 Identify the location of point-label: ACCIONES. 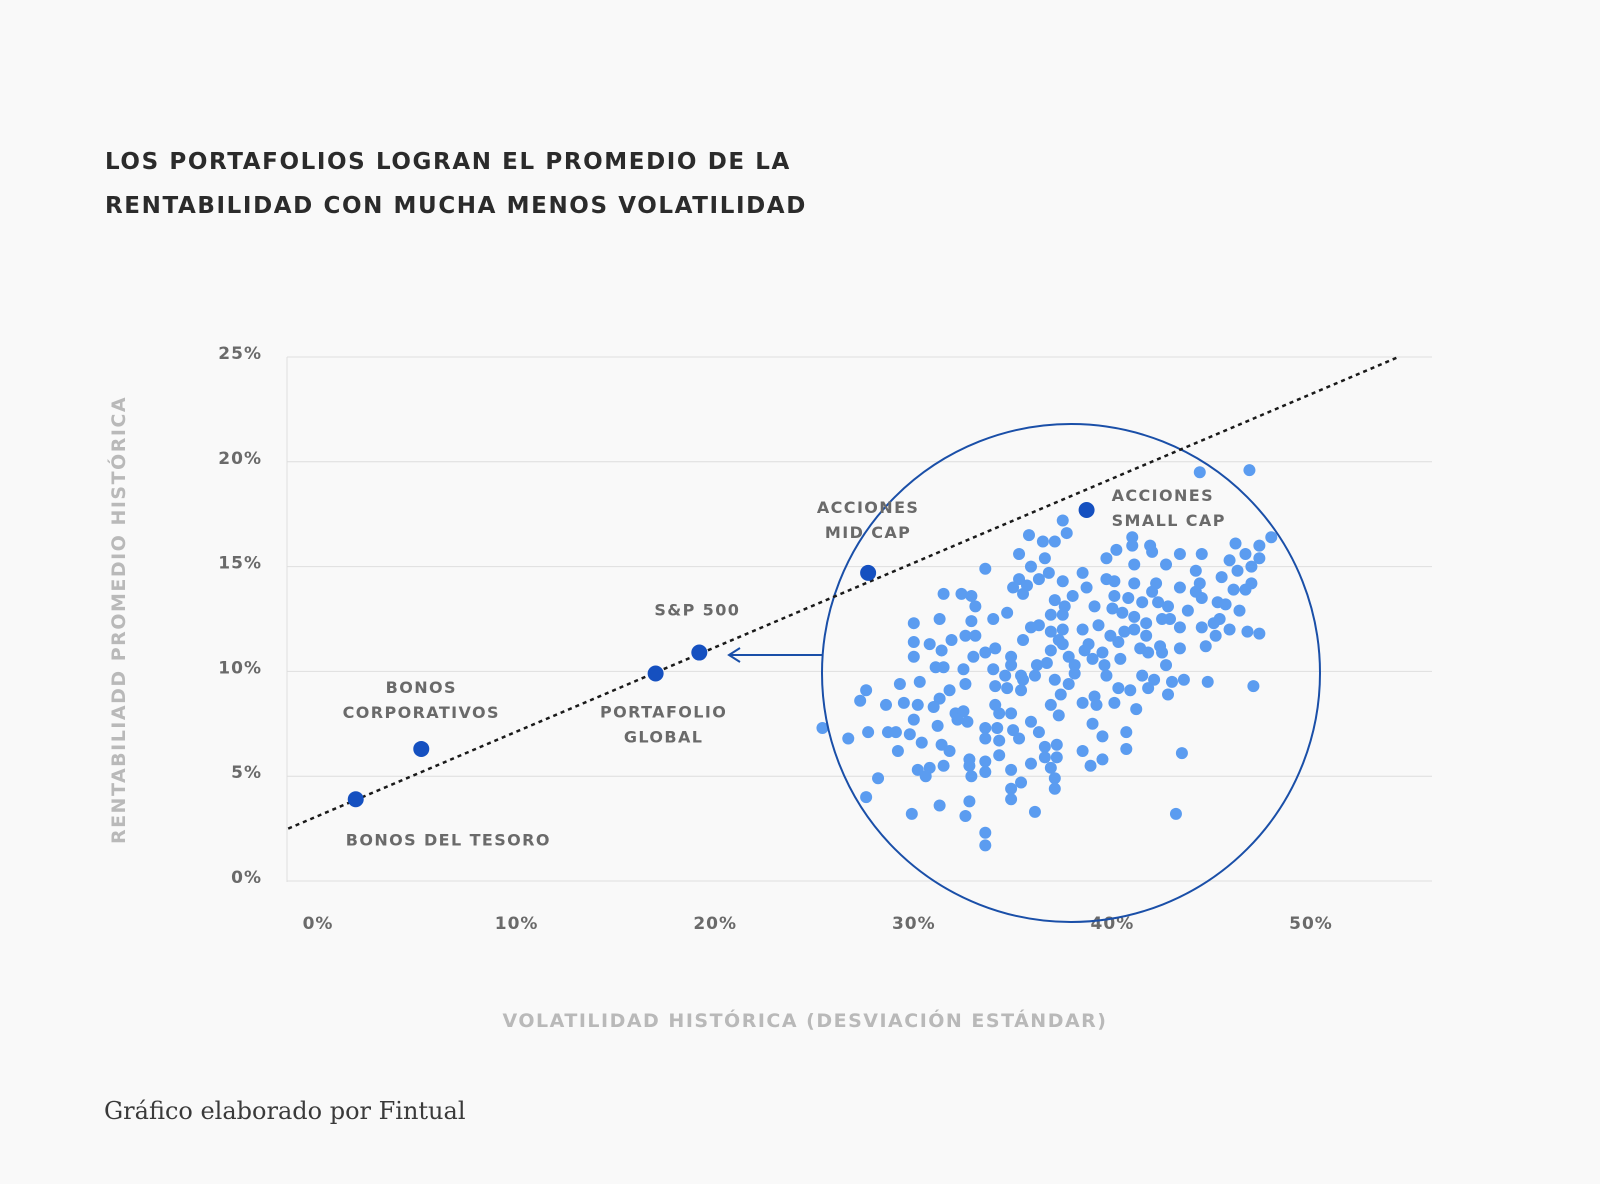
(1163, 495).